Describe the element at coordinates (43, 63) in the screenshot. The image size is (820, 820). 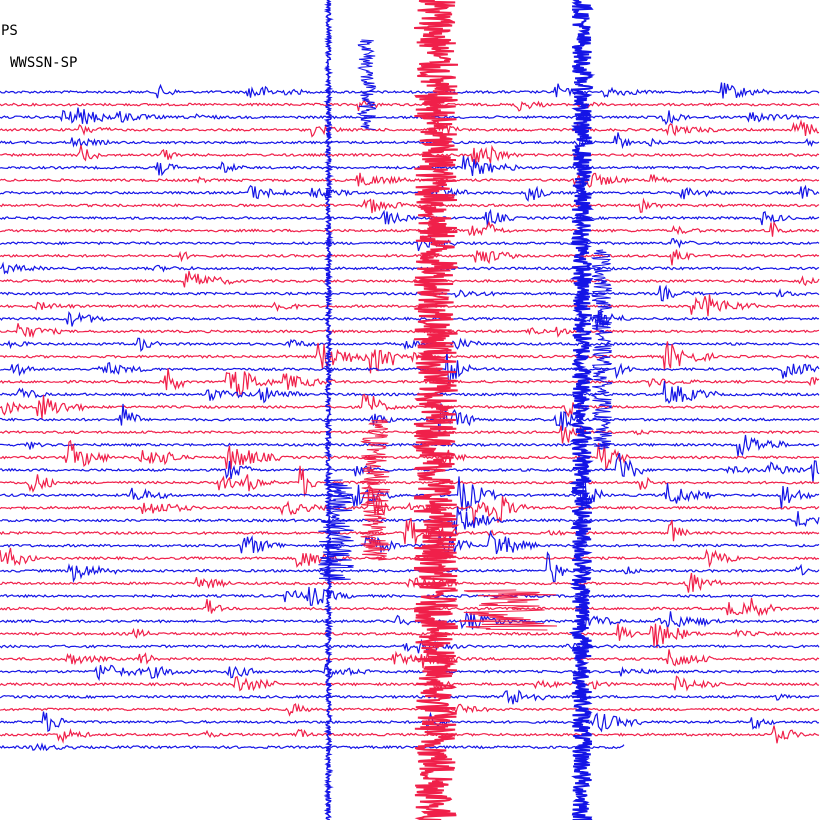
I see `network-label: WWSSN-SP` at that location.